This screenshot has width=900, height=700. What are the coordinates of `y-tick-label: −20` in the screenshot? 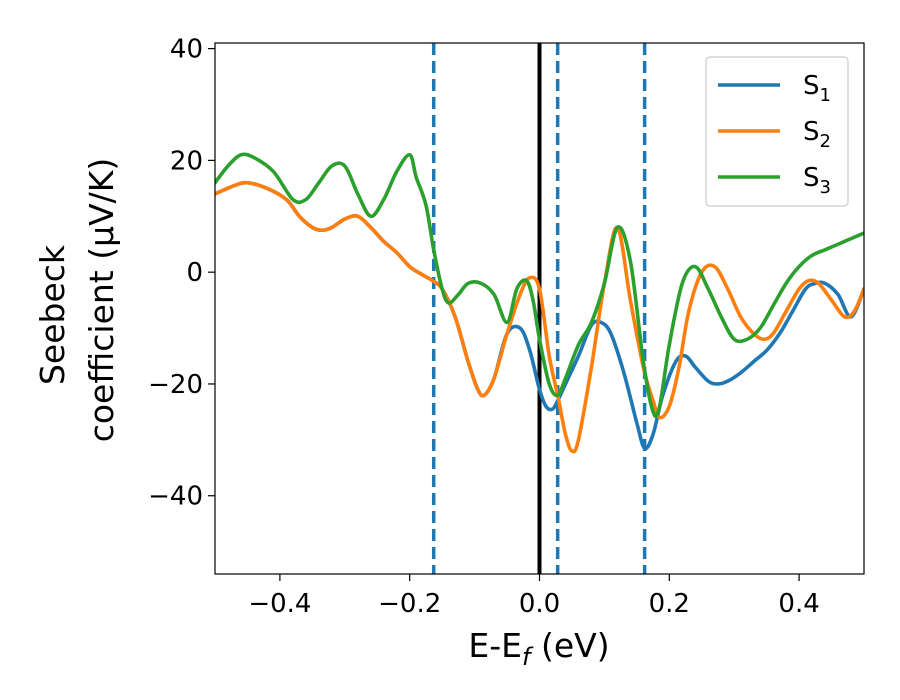 It's located at (175, 385).